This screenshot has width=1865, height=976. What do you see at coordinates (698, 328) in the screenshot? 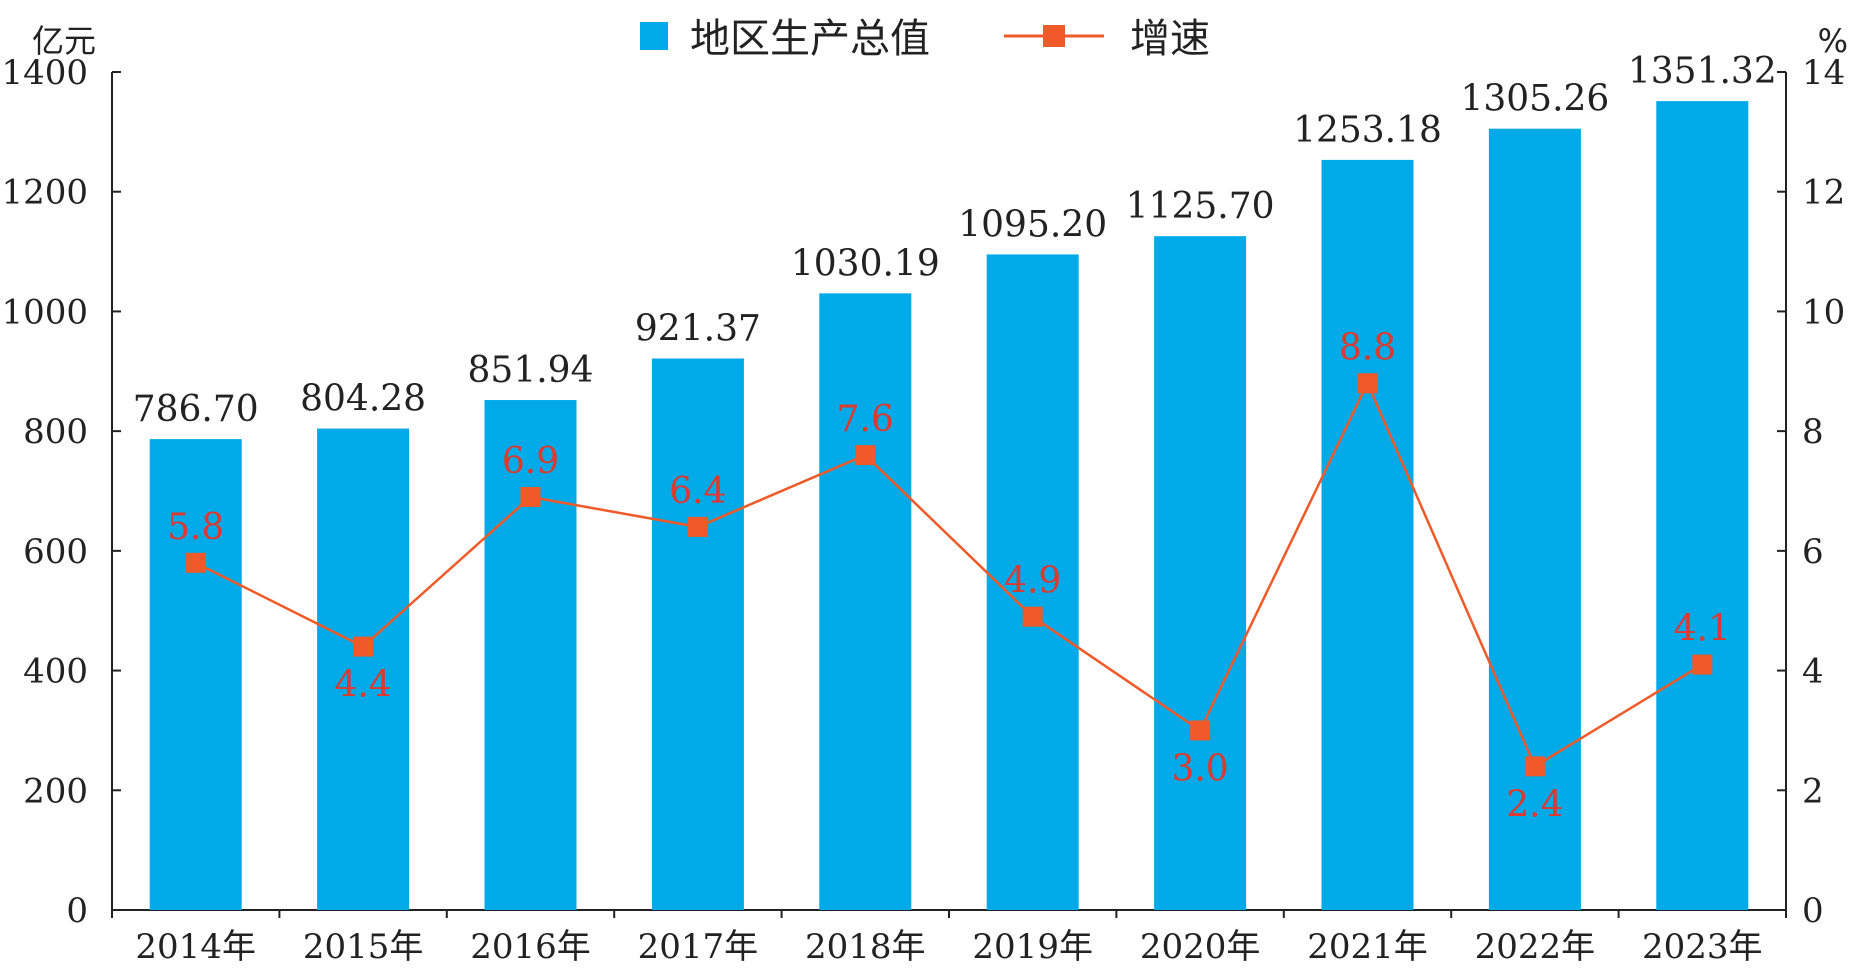
I see `gdp-bar-label: 921.37` at bounding box center [698, 328].